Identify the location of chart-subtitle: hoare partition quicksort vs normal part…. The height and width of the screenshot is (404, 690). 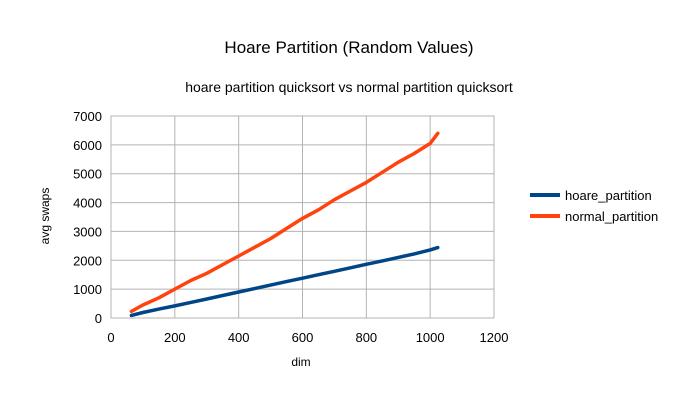
(349, 87).